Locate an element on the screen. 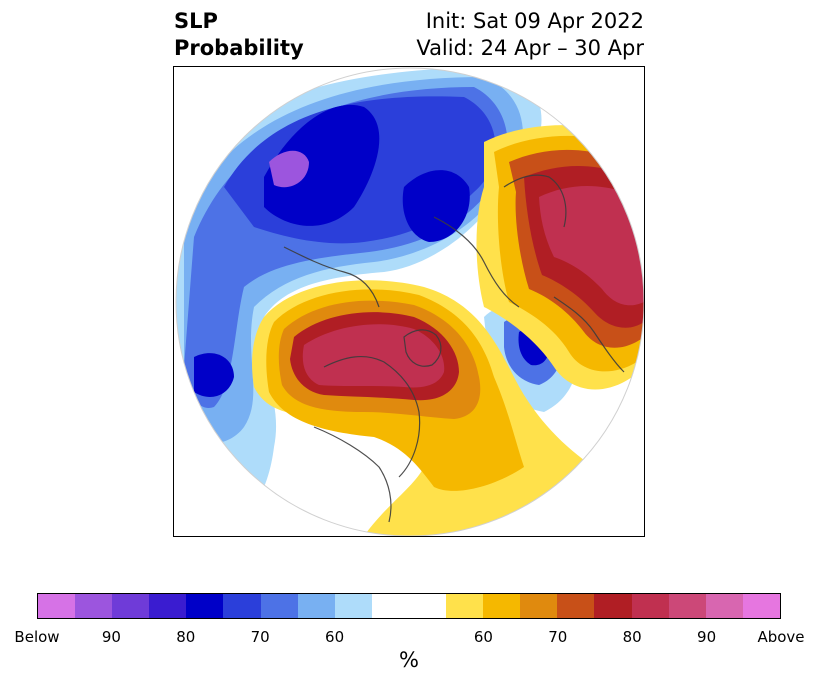 The width and height of the screenshot is (819, 686). below-region-85c is located at coordinates (214, 375).